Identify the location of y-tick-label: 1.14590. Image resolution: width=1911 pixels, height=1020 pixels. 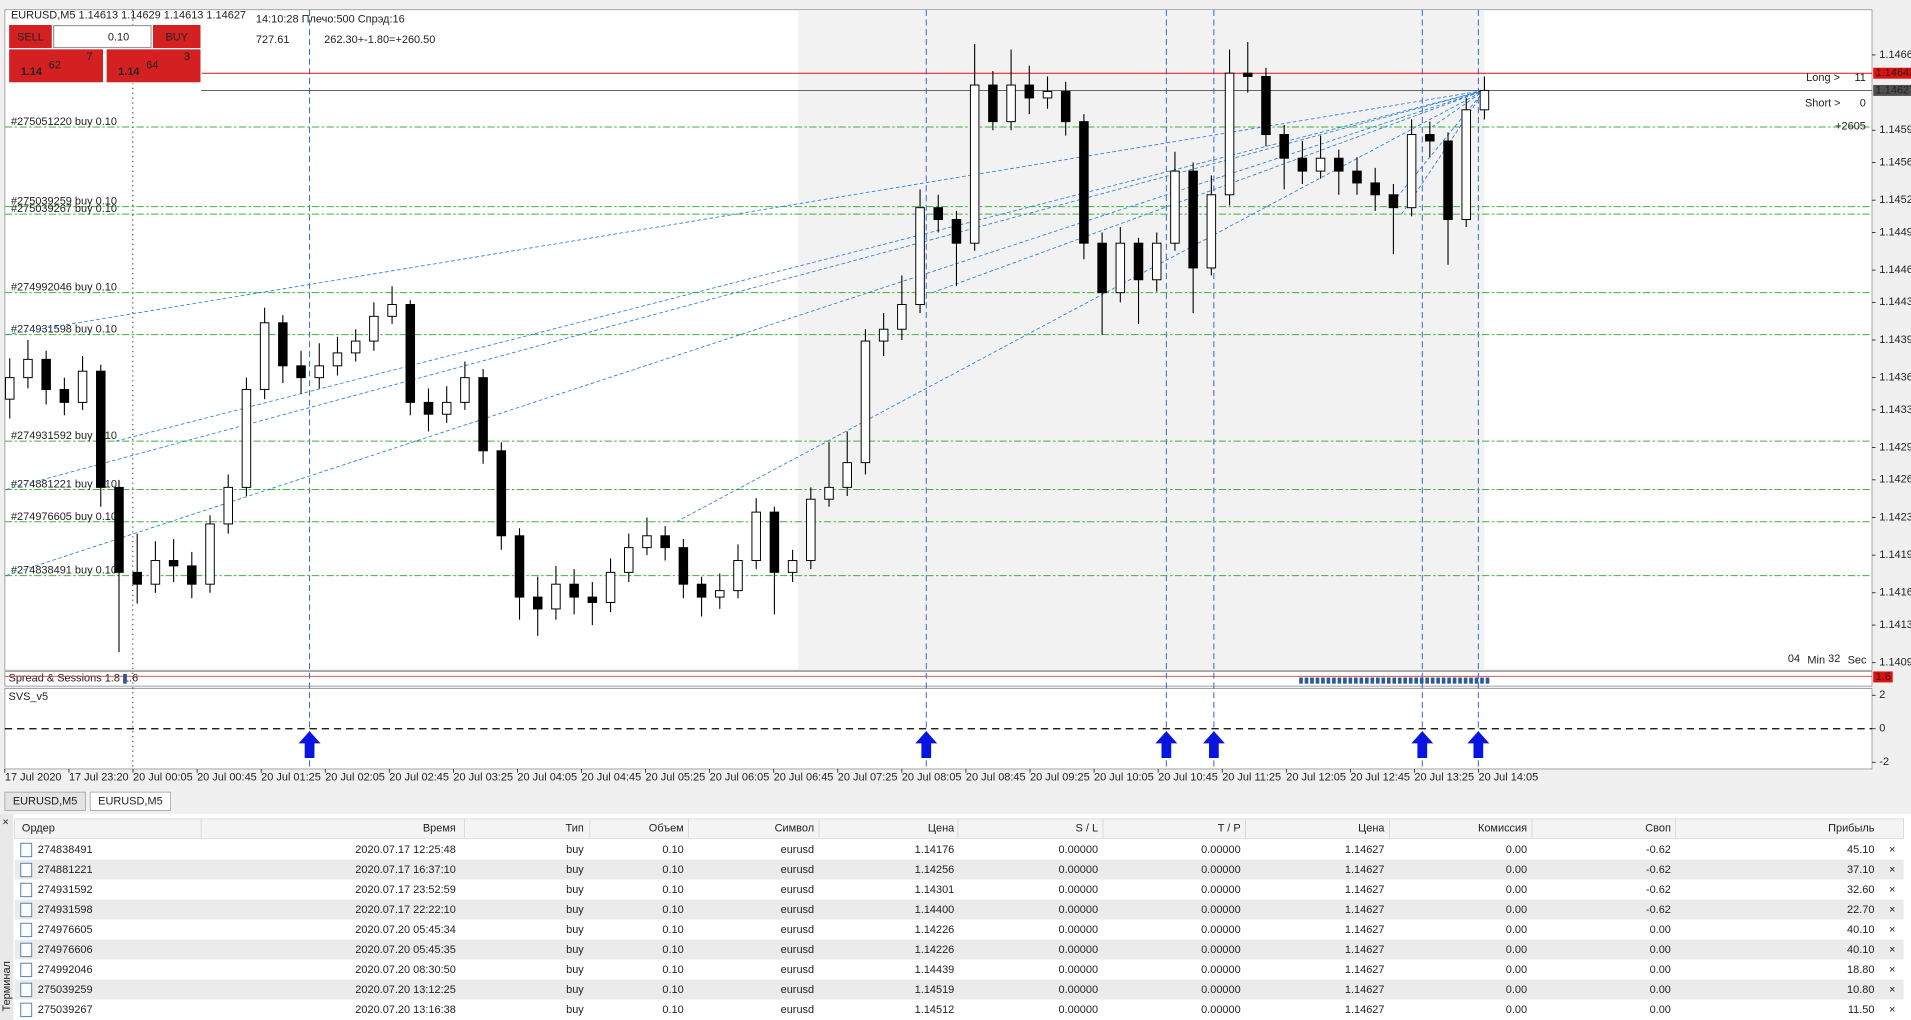
(1895, 130).